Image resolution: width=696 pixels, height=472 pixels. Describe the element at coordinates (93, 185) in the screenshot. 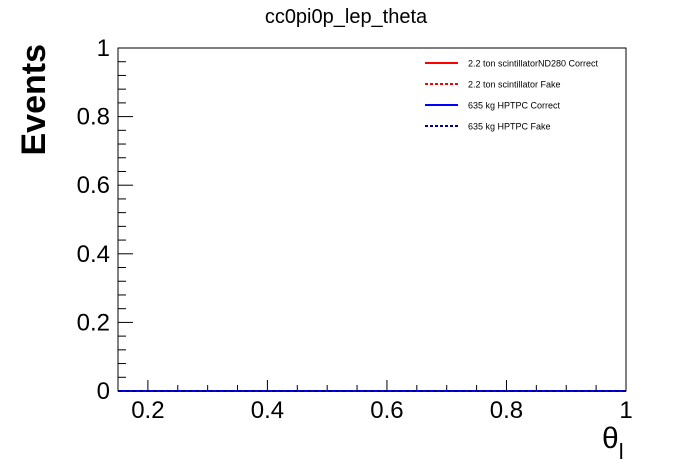

I see `y-tick-label: 0.6` at that location.